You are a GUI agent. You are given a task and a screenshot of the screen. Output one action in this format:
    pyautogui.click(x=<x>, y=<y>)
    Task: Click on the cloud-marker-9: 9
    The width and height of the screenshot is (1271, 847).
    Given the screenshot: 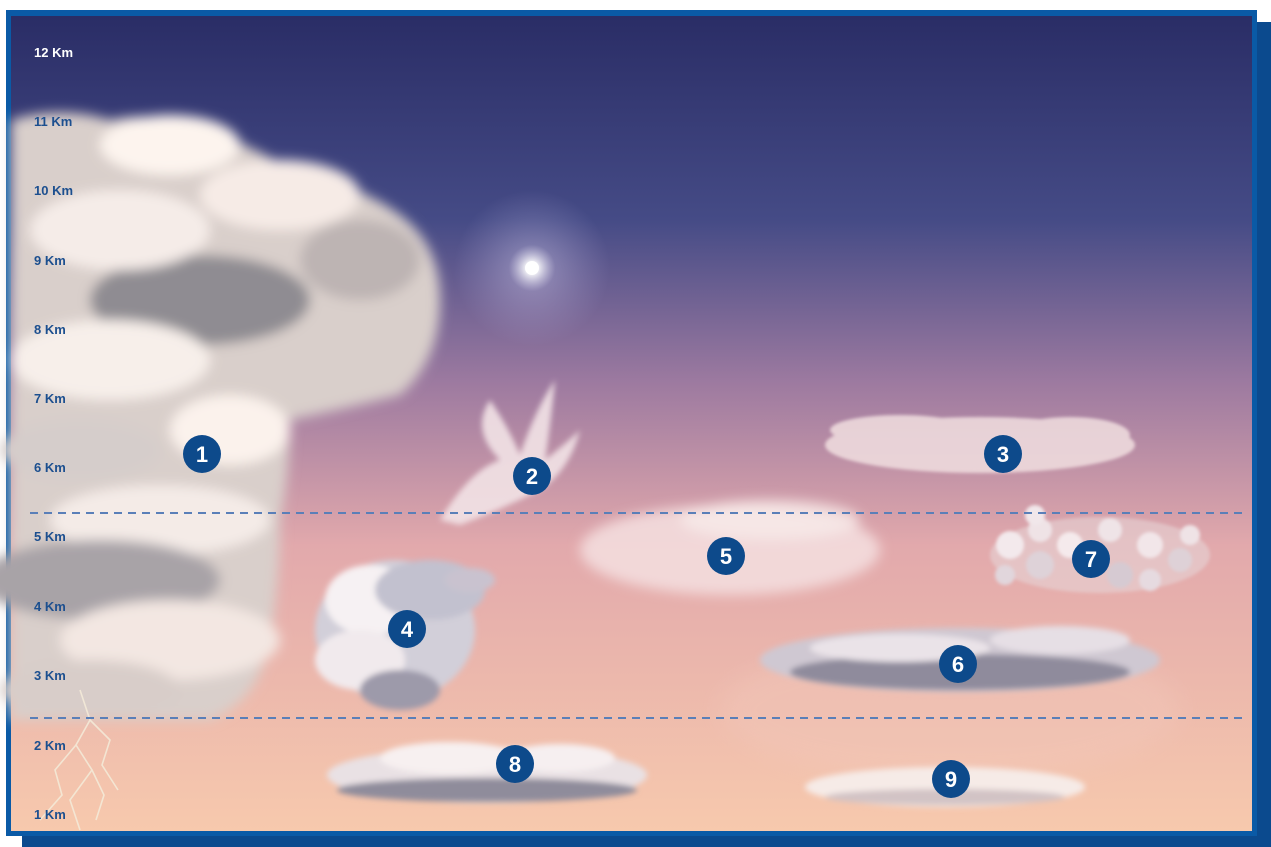 What is the action you would take?
    pyautogui.click(x=951, y=779)
    